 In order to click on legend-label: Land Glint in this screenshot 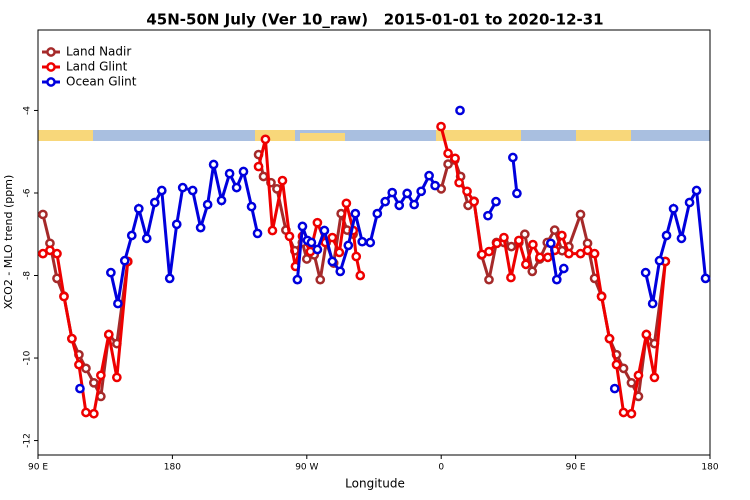, I will do `click(97, 67)`.